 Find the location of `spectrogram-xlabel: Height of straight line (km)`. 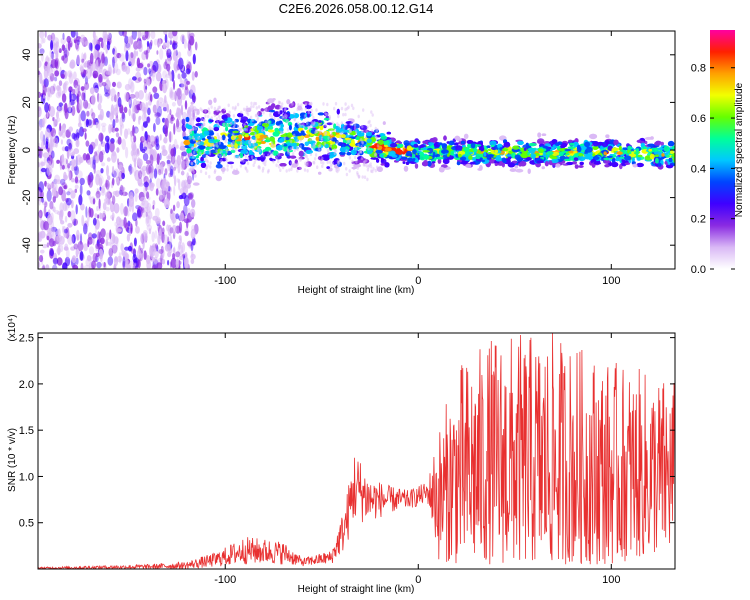

spectrogram-xlabel: Height of straight line (km) is located at coordinates (356, 290).